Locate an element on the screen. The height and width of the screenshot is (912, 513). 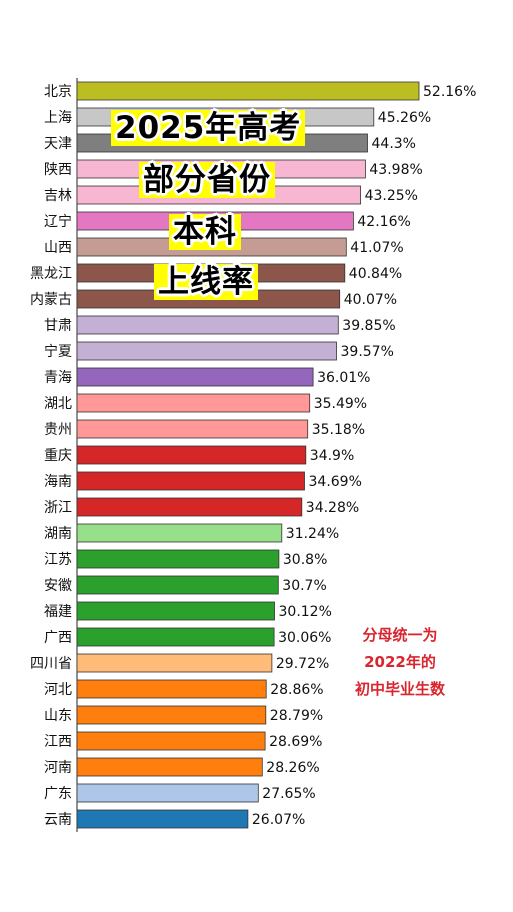
value-label-4: 43.25% is located at coordinates (391, 196).